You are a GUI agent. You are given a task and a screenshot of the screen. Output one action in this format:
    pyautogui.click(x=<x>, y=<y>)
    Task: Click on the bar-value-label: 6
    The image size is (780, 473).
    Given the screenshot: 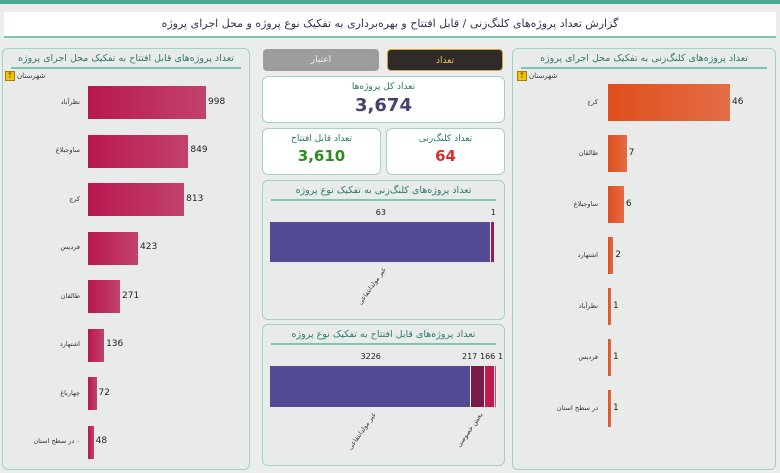 What is the action you would take?
    pyautogui.click(x=628, y=203)
    